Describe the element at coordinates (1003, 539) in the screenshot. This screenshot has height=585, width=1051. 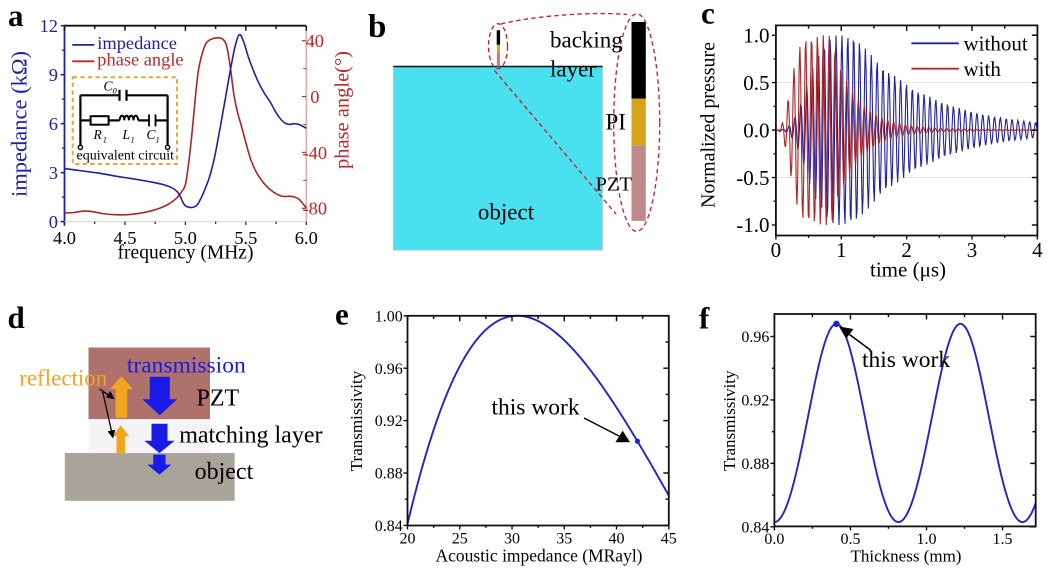
I see `svg-text: 1.5` at that location.